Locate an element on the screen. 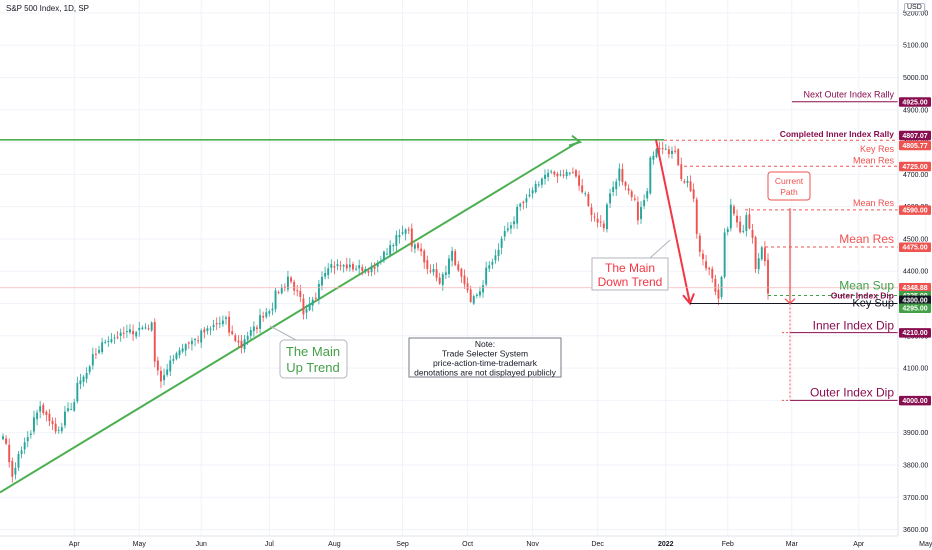  note-line: price-action-time-trademark is located at coordinates (485, 363).